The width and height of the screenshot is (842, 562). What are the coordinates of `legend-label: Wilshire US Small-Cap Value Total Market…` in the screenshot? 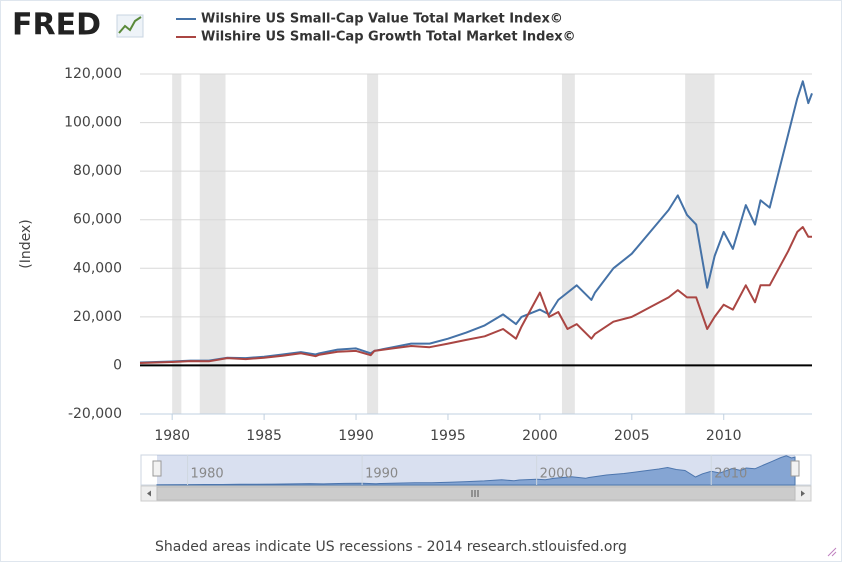 It's located at (382, 19).